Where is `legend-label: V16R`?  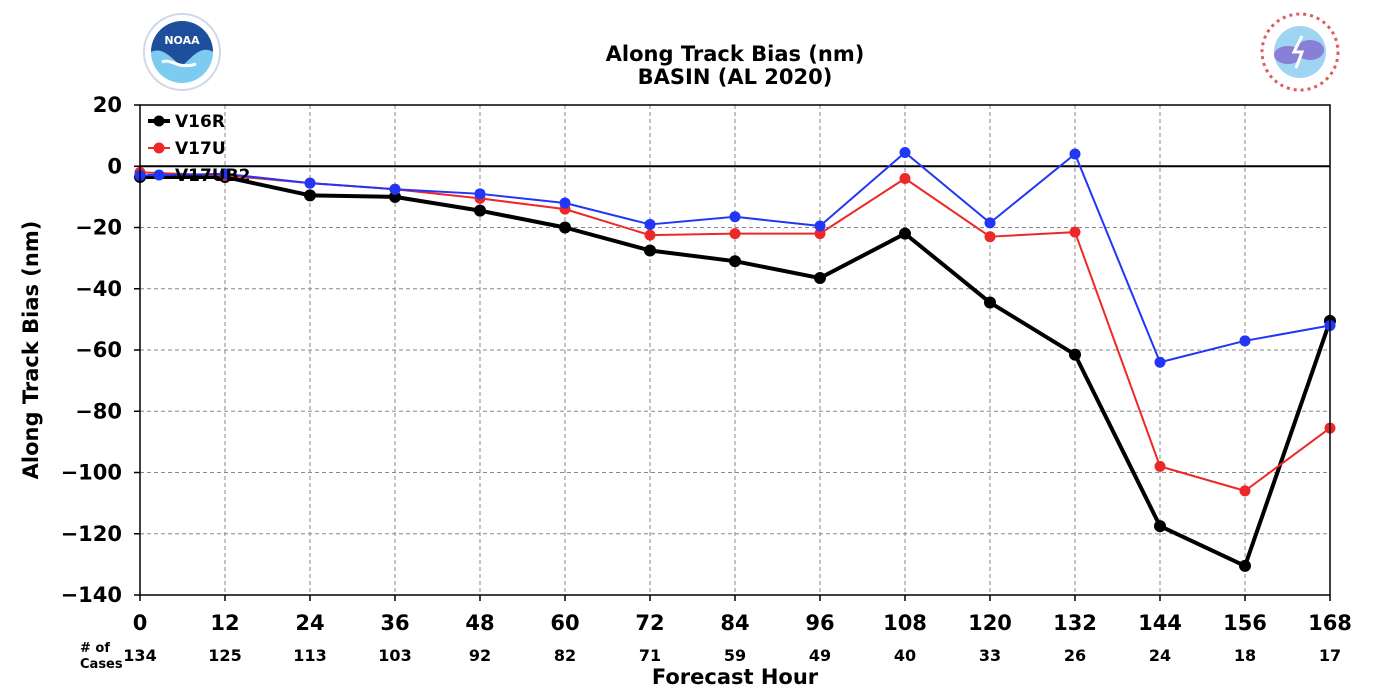
legend-label: V16R is located at coordinates (200, 122).